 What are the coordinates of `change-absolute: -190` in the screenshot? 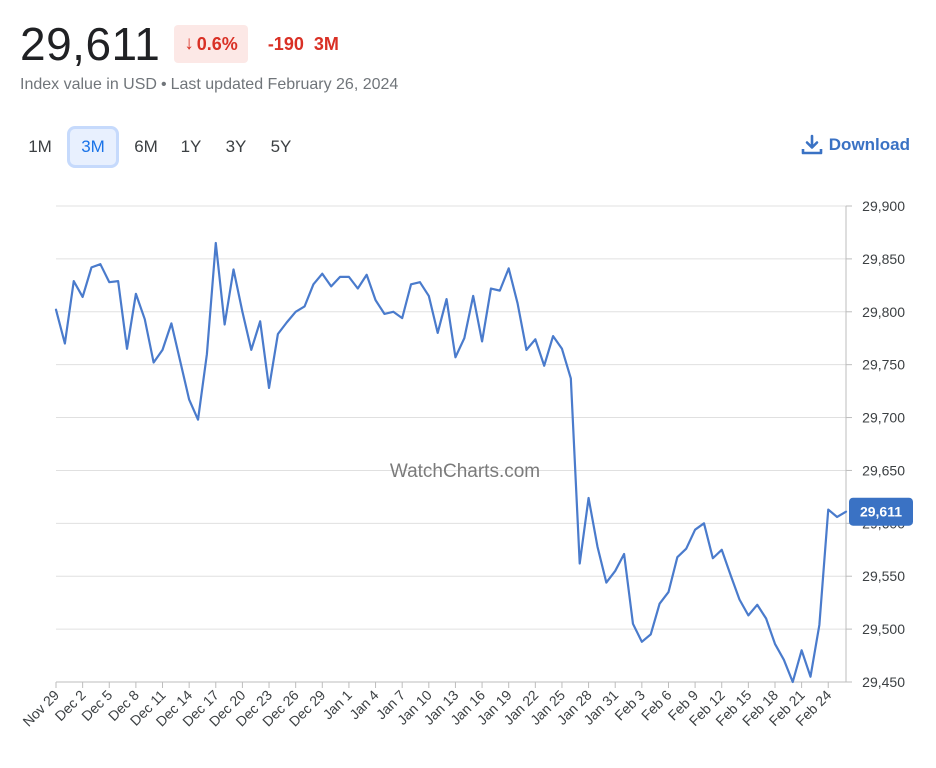 It's located at (285, 43).